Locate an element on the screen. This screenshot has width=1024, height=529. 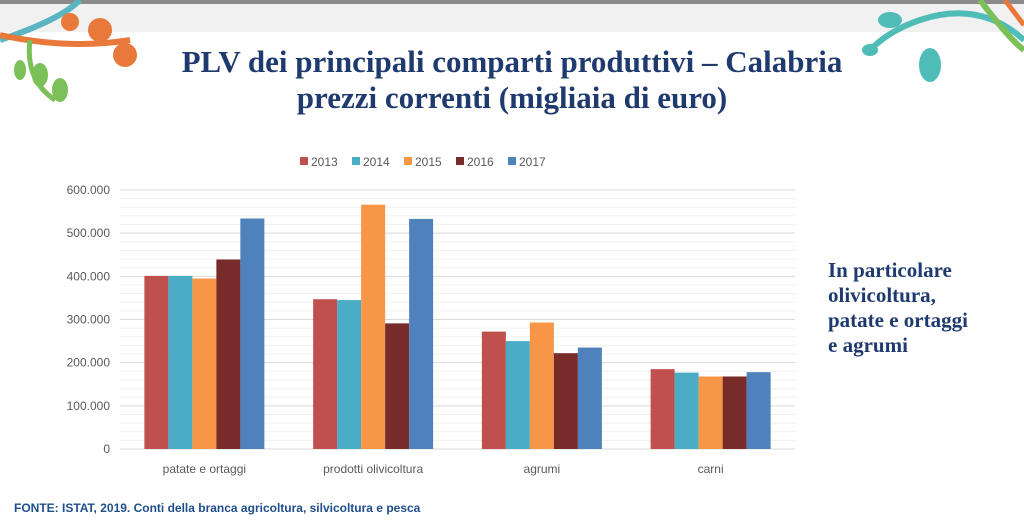
legend-label: 2016 is located at coordinates (480, 162).